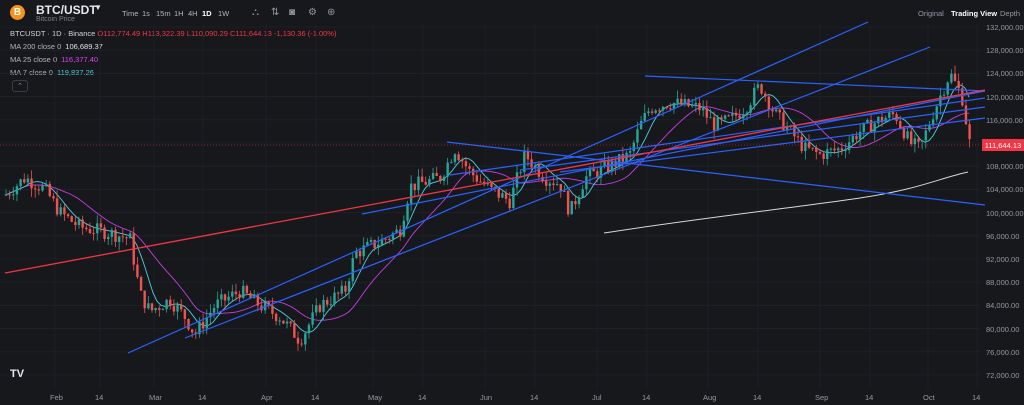  Describe the element at coordinates (597, 397) in the screenshot. I see `time-axis-label: Jul` at that location.